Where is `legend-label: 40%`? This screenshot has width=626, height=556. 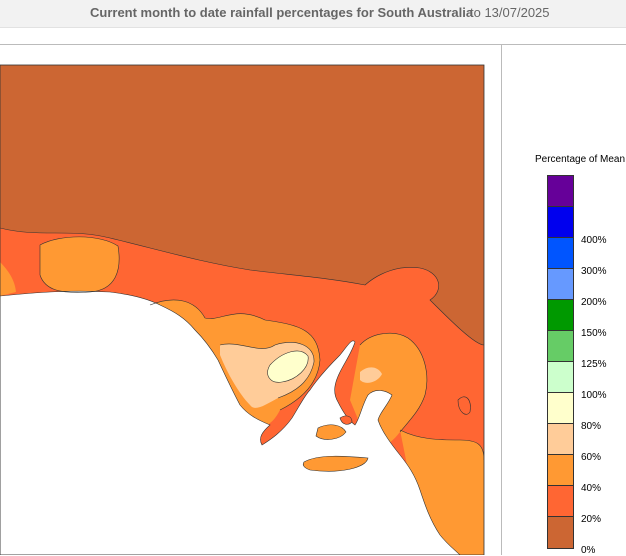
legend-label: 40% is located at coordinates (591, 488).